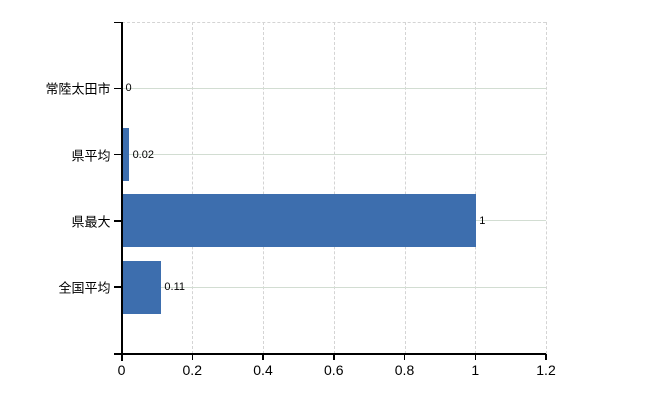 The height and width of the screenshot is (400, 650). I want to click on x-axis-line, so click(329, 353).